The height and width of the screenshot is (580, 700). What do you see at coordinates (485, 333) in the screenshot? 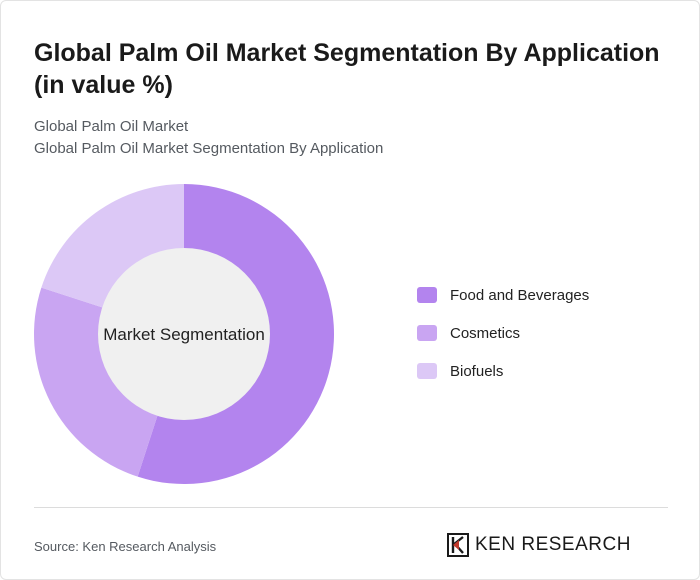
I see `legend-label: Cosmetics` at bounding box center [485, 333].